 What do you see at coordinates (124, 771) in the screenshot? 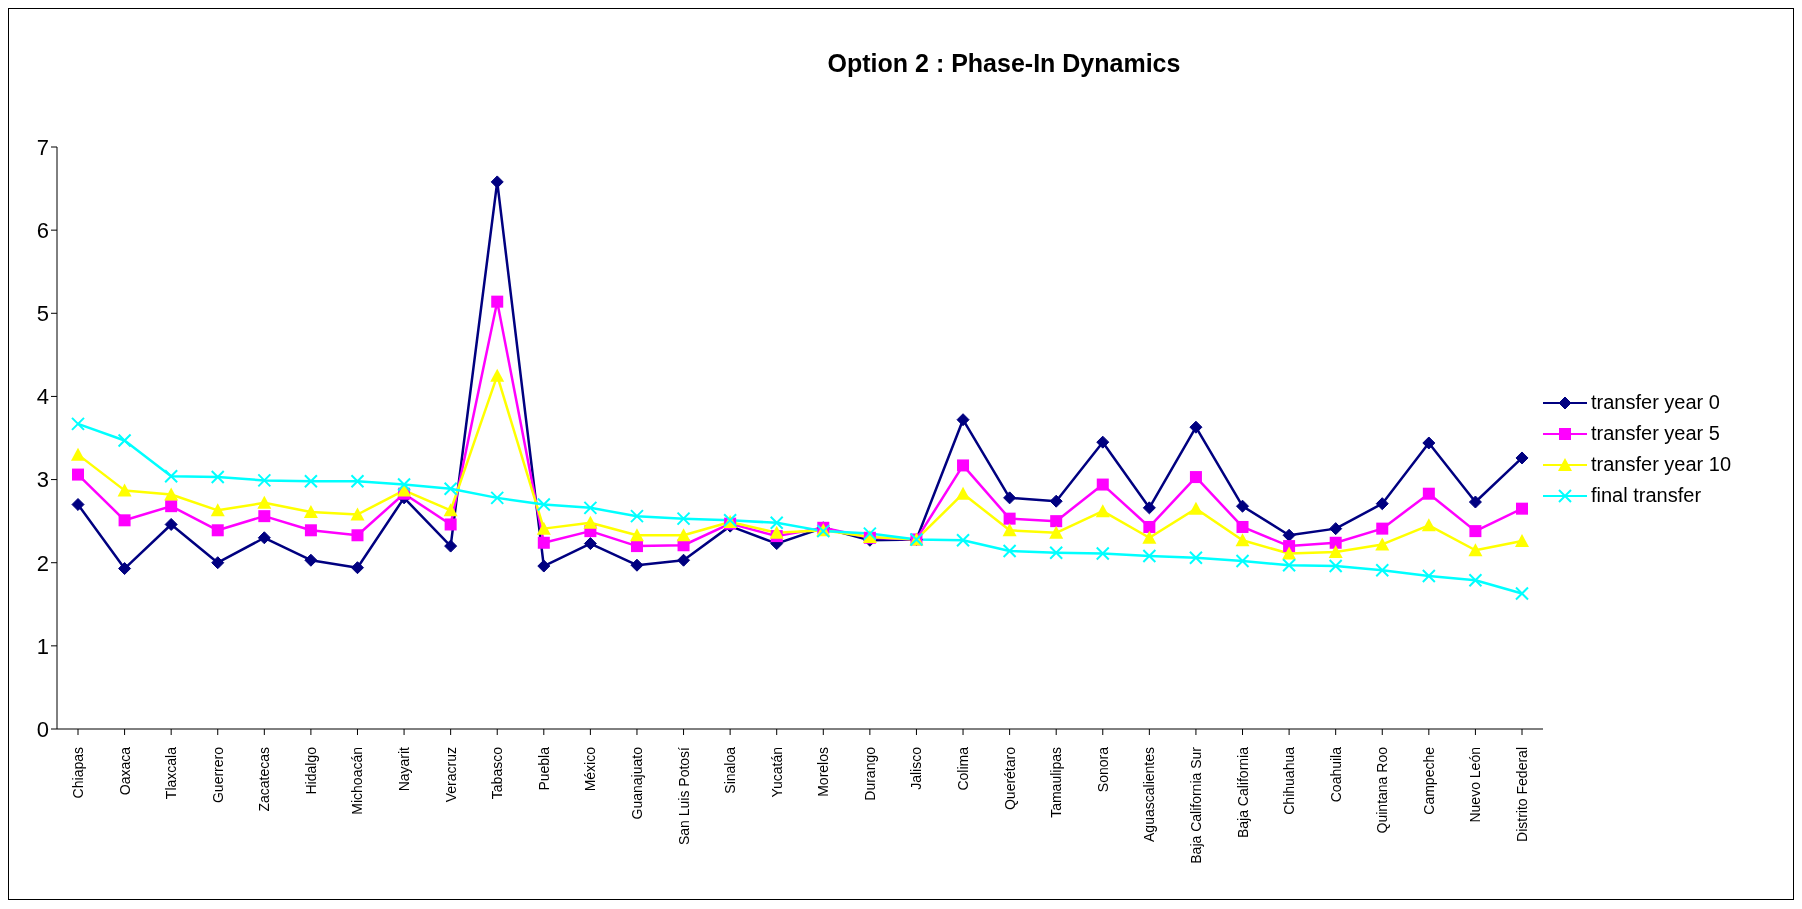
I see `x-tick-label: Oaxaca` at bounding box center [124, 771].